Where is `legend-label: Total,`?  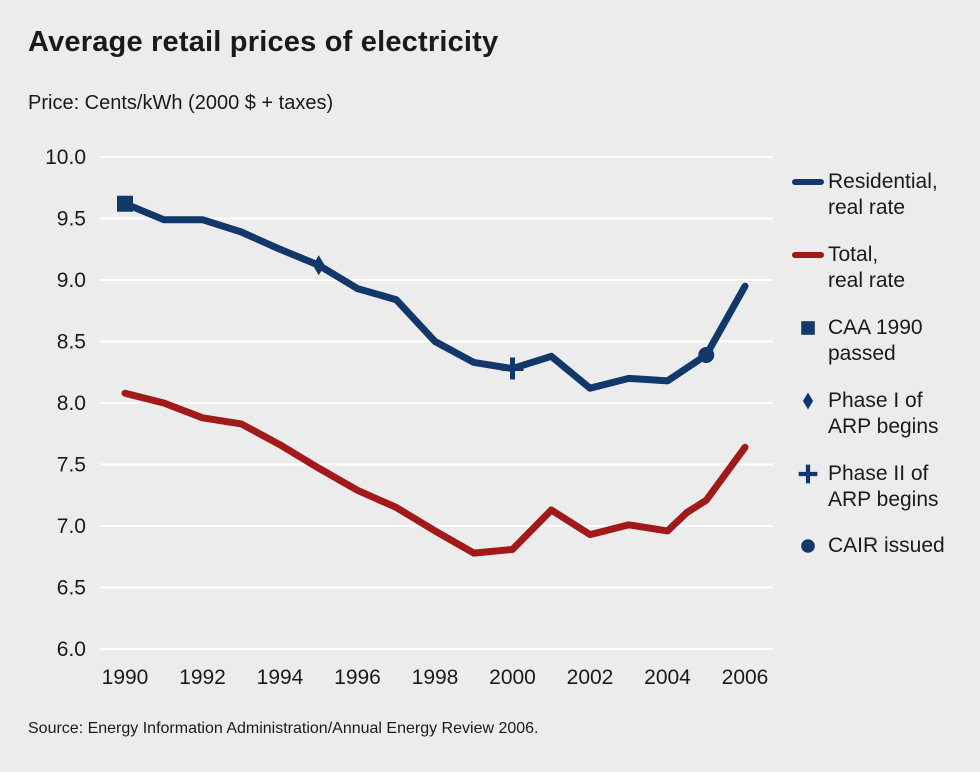
legend-label: Total, is located at coordinates (853, 254).